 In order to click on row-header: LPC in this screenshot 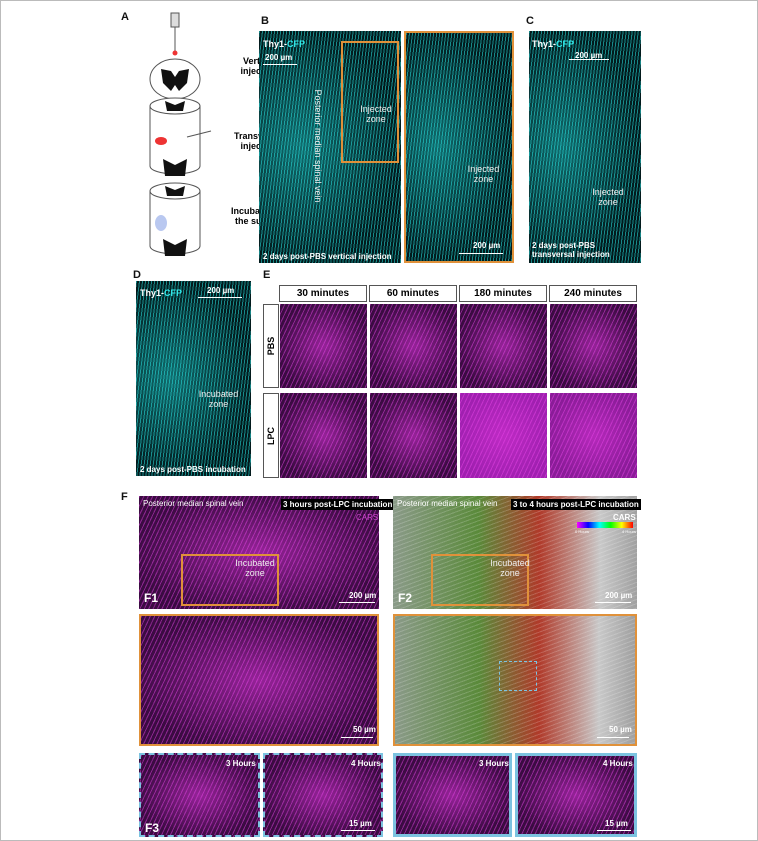, I will do `click(271, 435)`.